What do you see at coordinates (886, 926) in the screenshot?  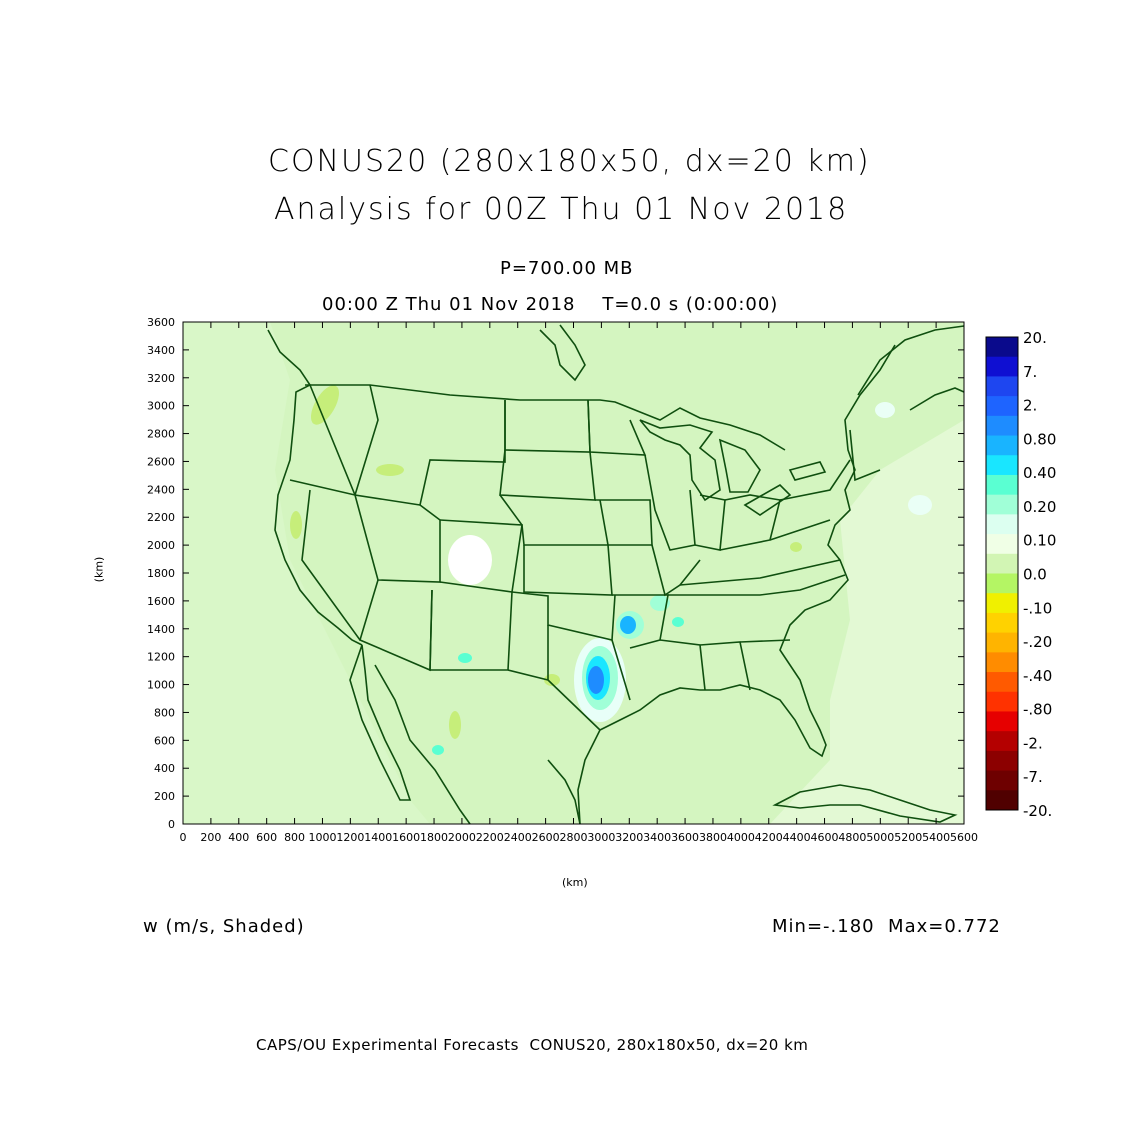 I see `min-max-label: Min=-.180 Max=0.772` at bounding box center [886, 926].